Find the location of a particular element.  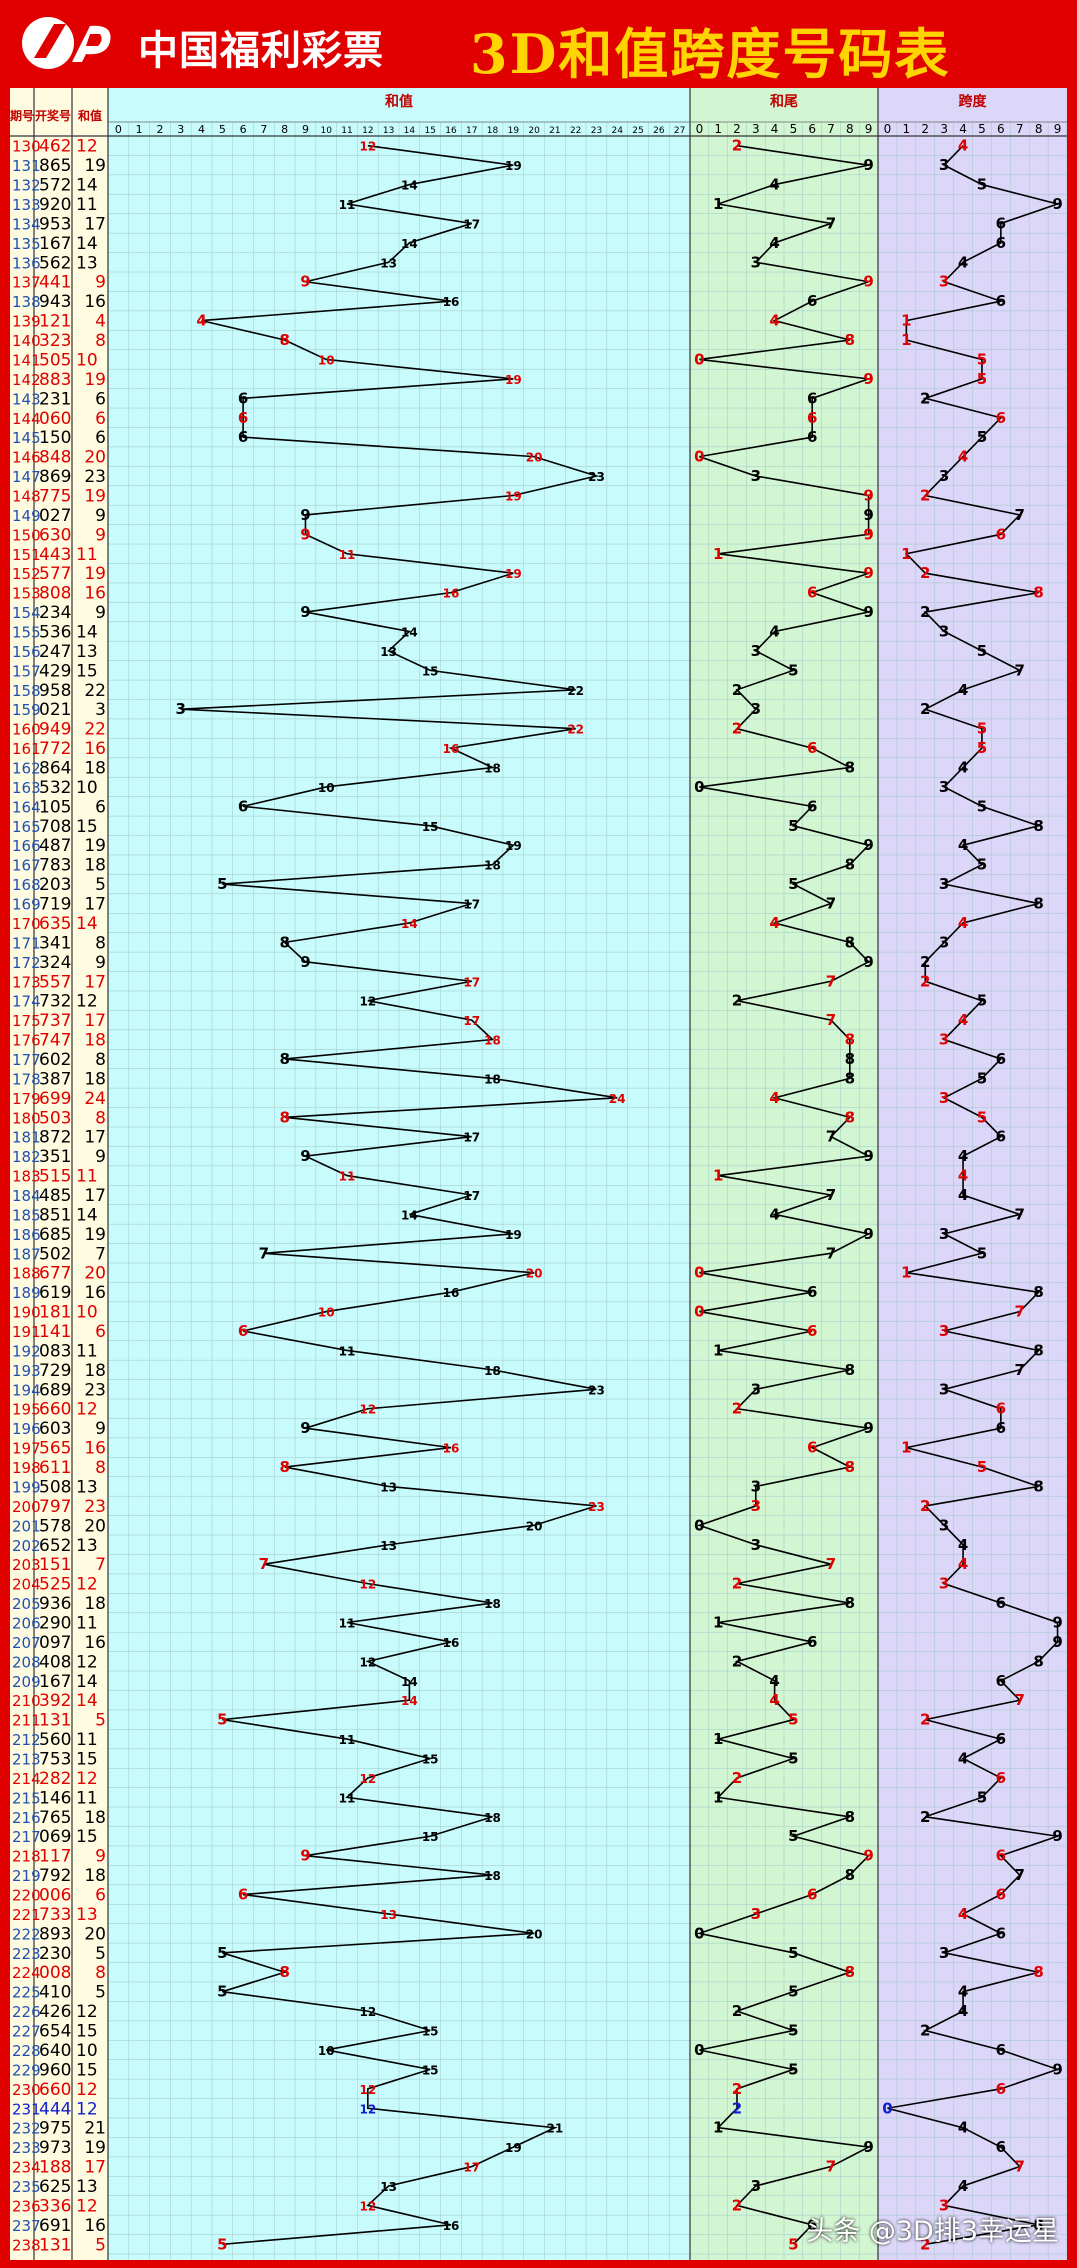

period-cell: 199 is located at coordinates (26, 1487).